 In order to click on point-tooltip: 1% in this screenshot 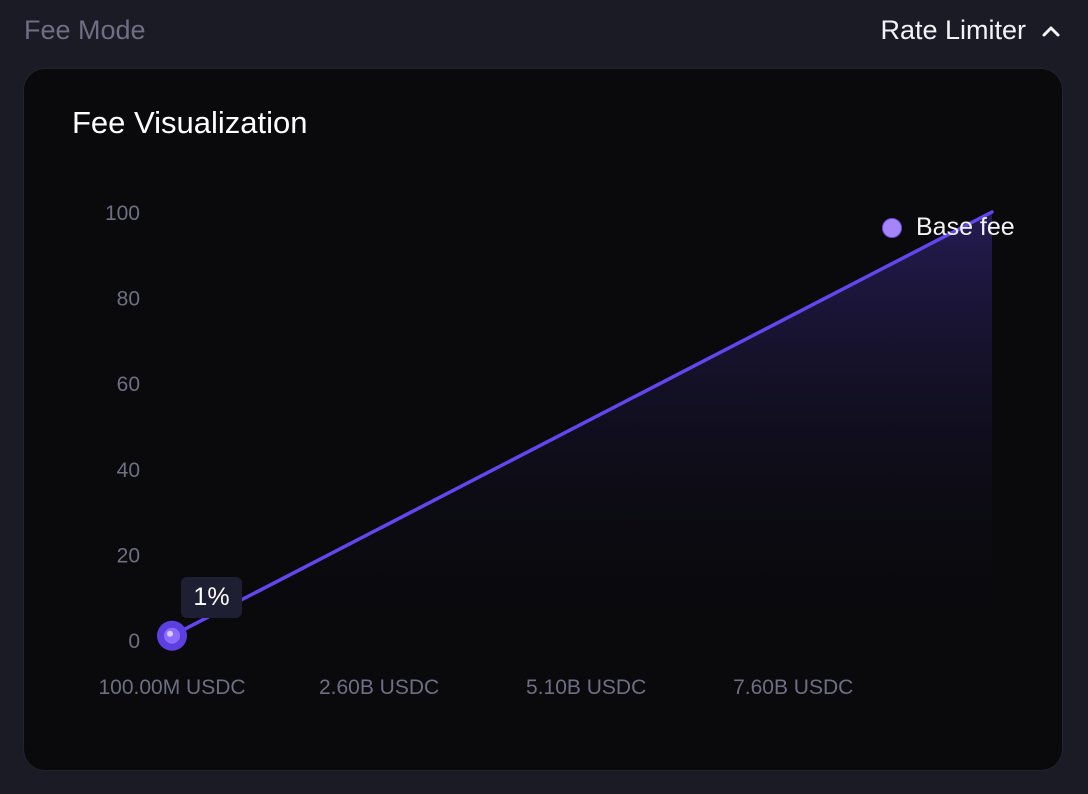, I will do `click(211, 597)`.